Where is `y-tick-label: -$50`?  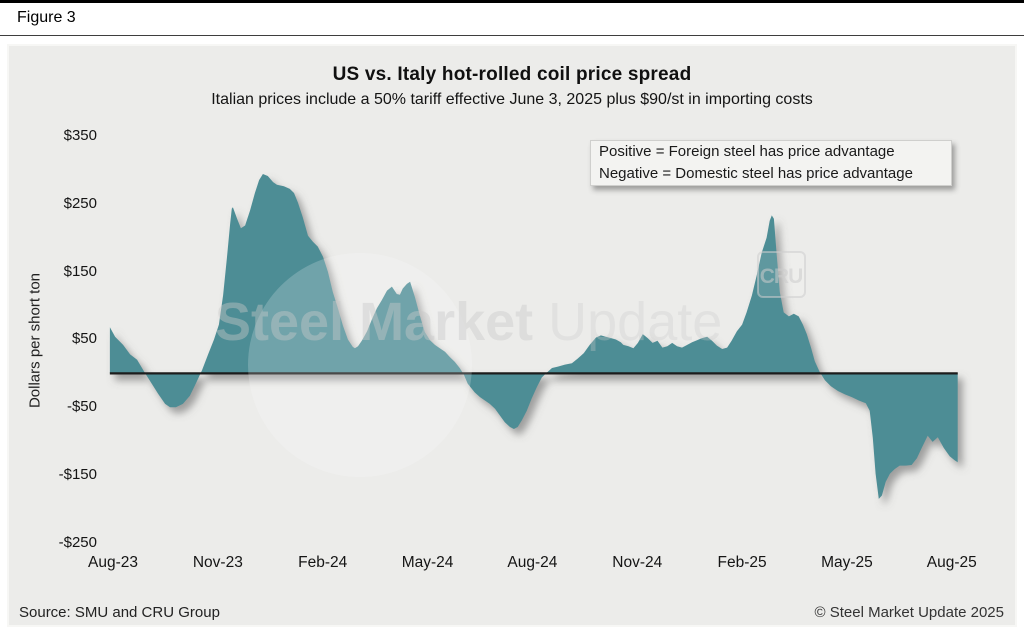
y-tick-label: -$50 is located at coordinates (81, 407).